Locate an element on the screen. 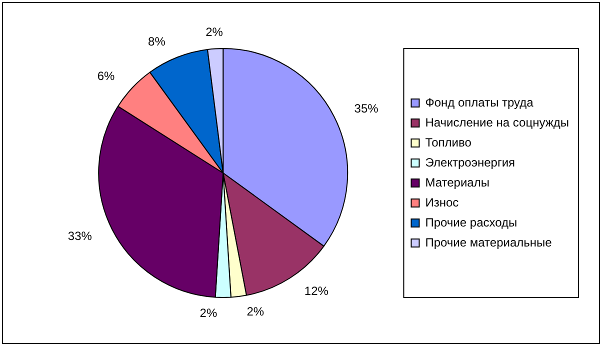 This screenshot has width=604, height=348. legend-label: Прочие материальные is located at coordinates (488, 242).